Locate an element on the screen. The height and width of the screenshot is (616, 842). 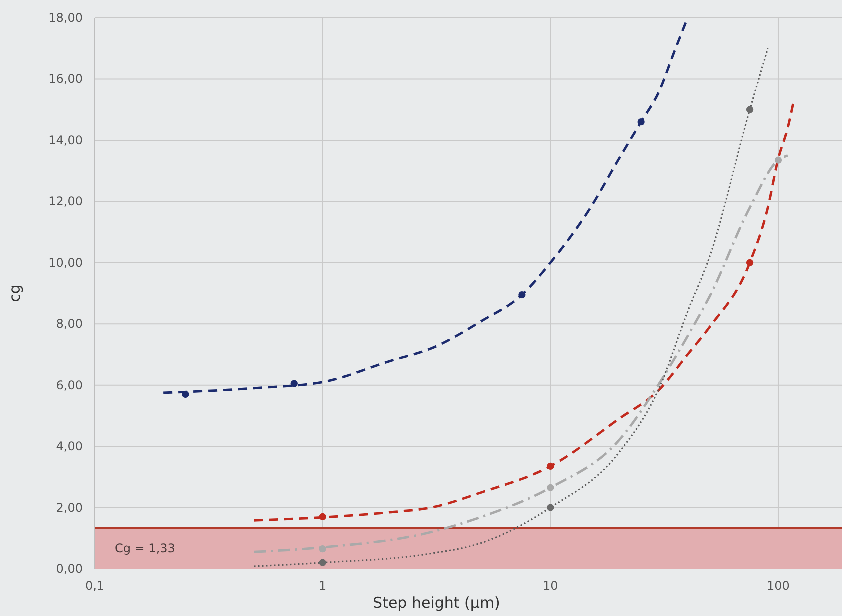
y-tick-label: 4,00 is located at coordinates (69, 447).